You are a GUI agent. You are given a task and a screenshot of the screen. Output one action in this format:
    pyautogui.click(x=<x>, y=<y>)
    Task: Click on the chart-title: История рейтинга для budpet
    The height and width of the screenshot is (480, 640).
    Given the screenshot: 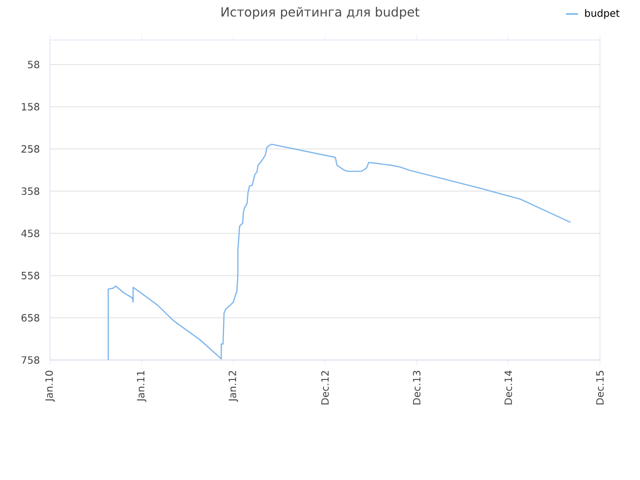 What is the action you would take?
    pyautogui.click(x=321, y=13)
    